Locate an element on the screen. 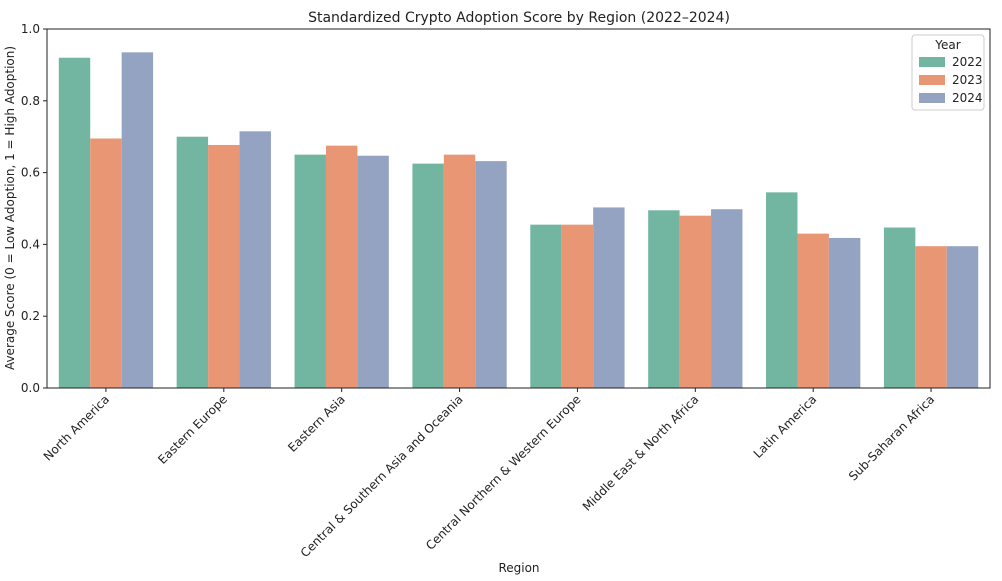 This screenshot has height=581, width=1002. legend: Year 2022 2023 2024 is located at coordinates (948, 72).